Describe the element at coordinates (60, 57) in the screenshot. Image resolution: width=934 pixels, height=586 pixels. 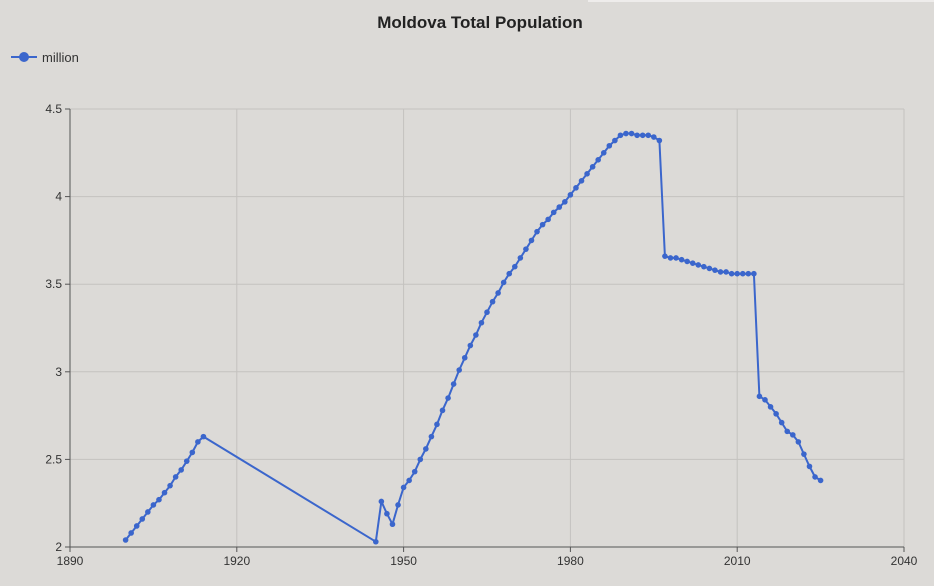
I see `legend-label-million: million` at that location.